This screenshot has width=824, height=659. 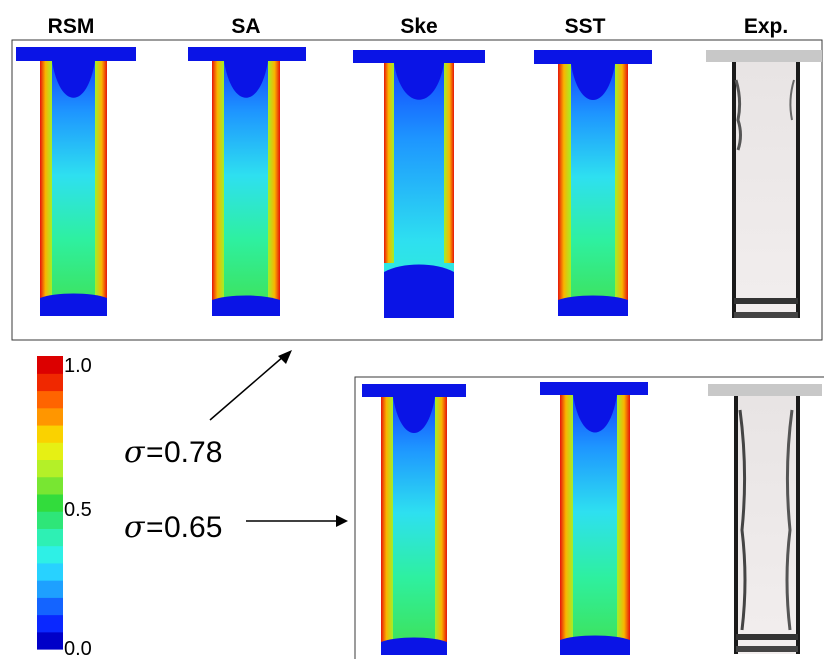 What do you see at coordinates (71, 26) in the screenshot?
I see `header-rsm: RSM` at bounding box center [71, 26].